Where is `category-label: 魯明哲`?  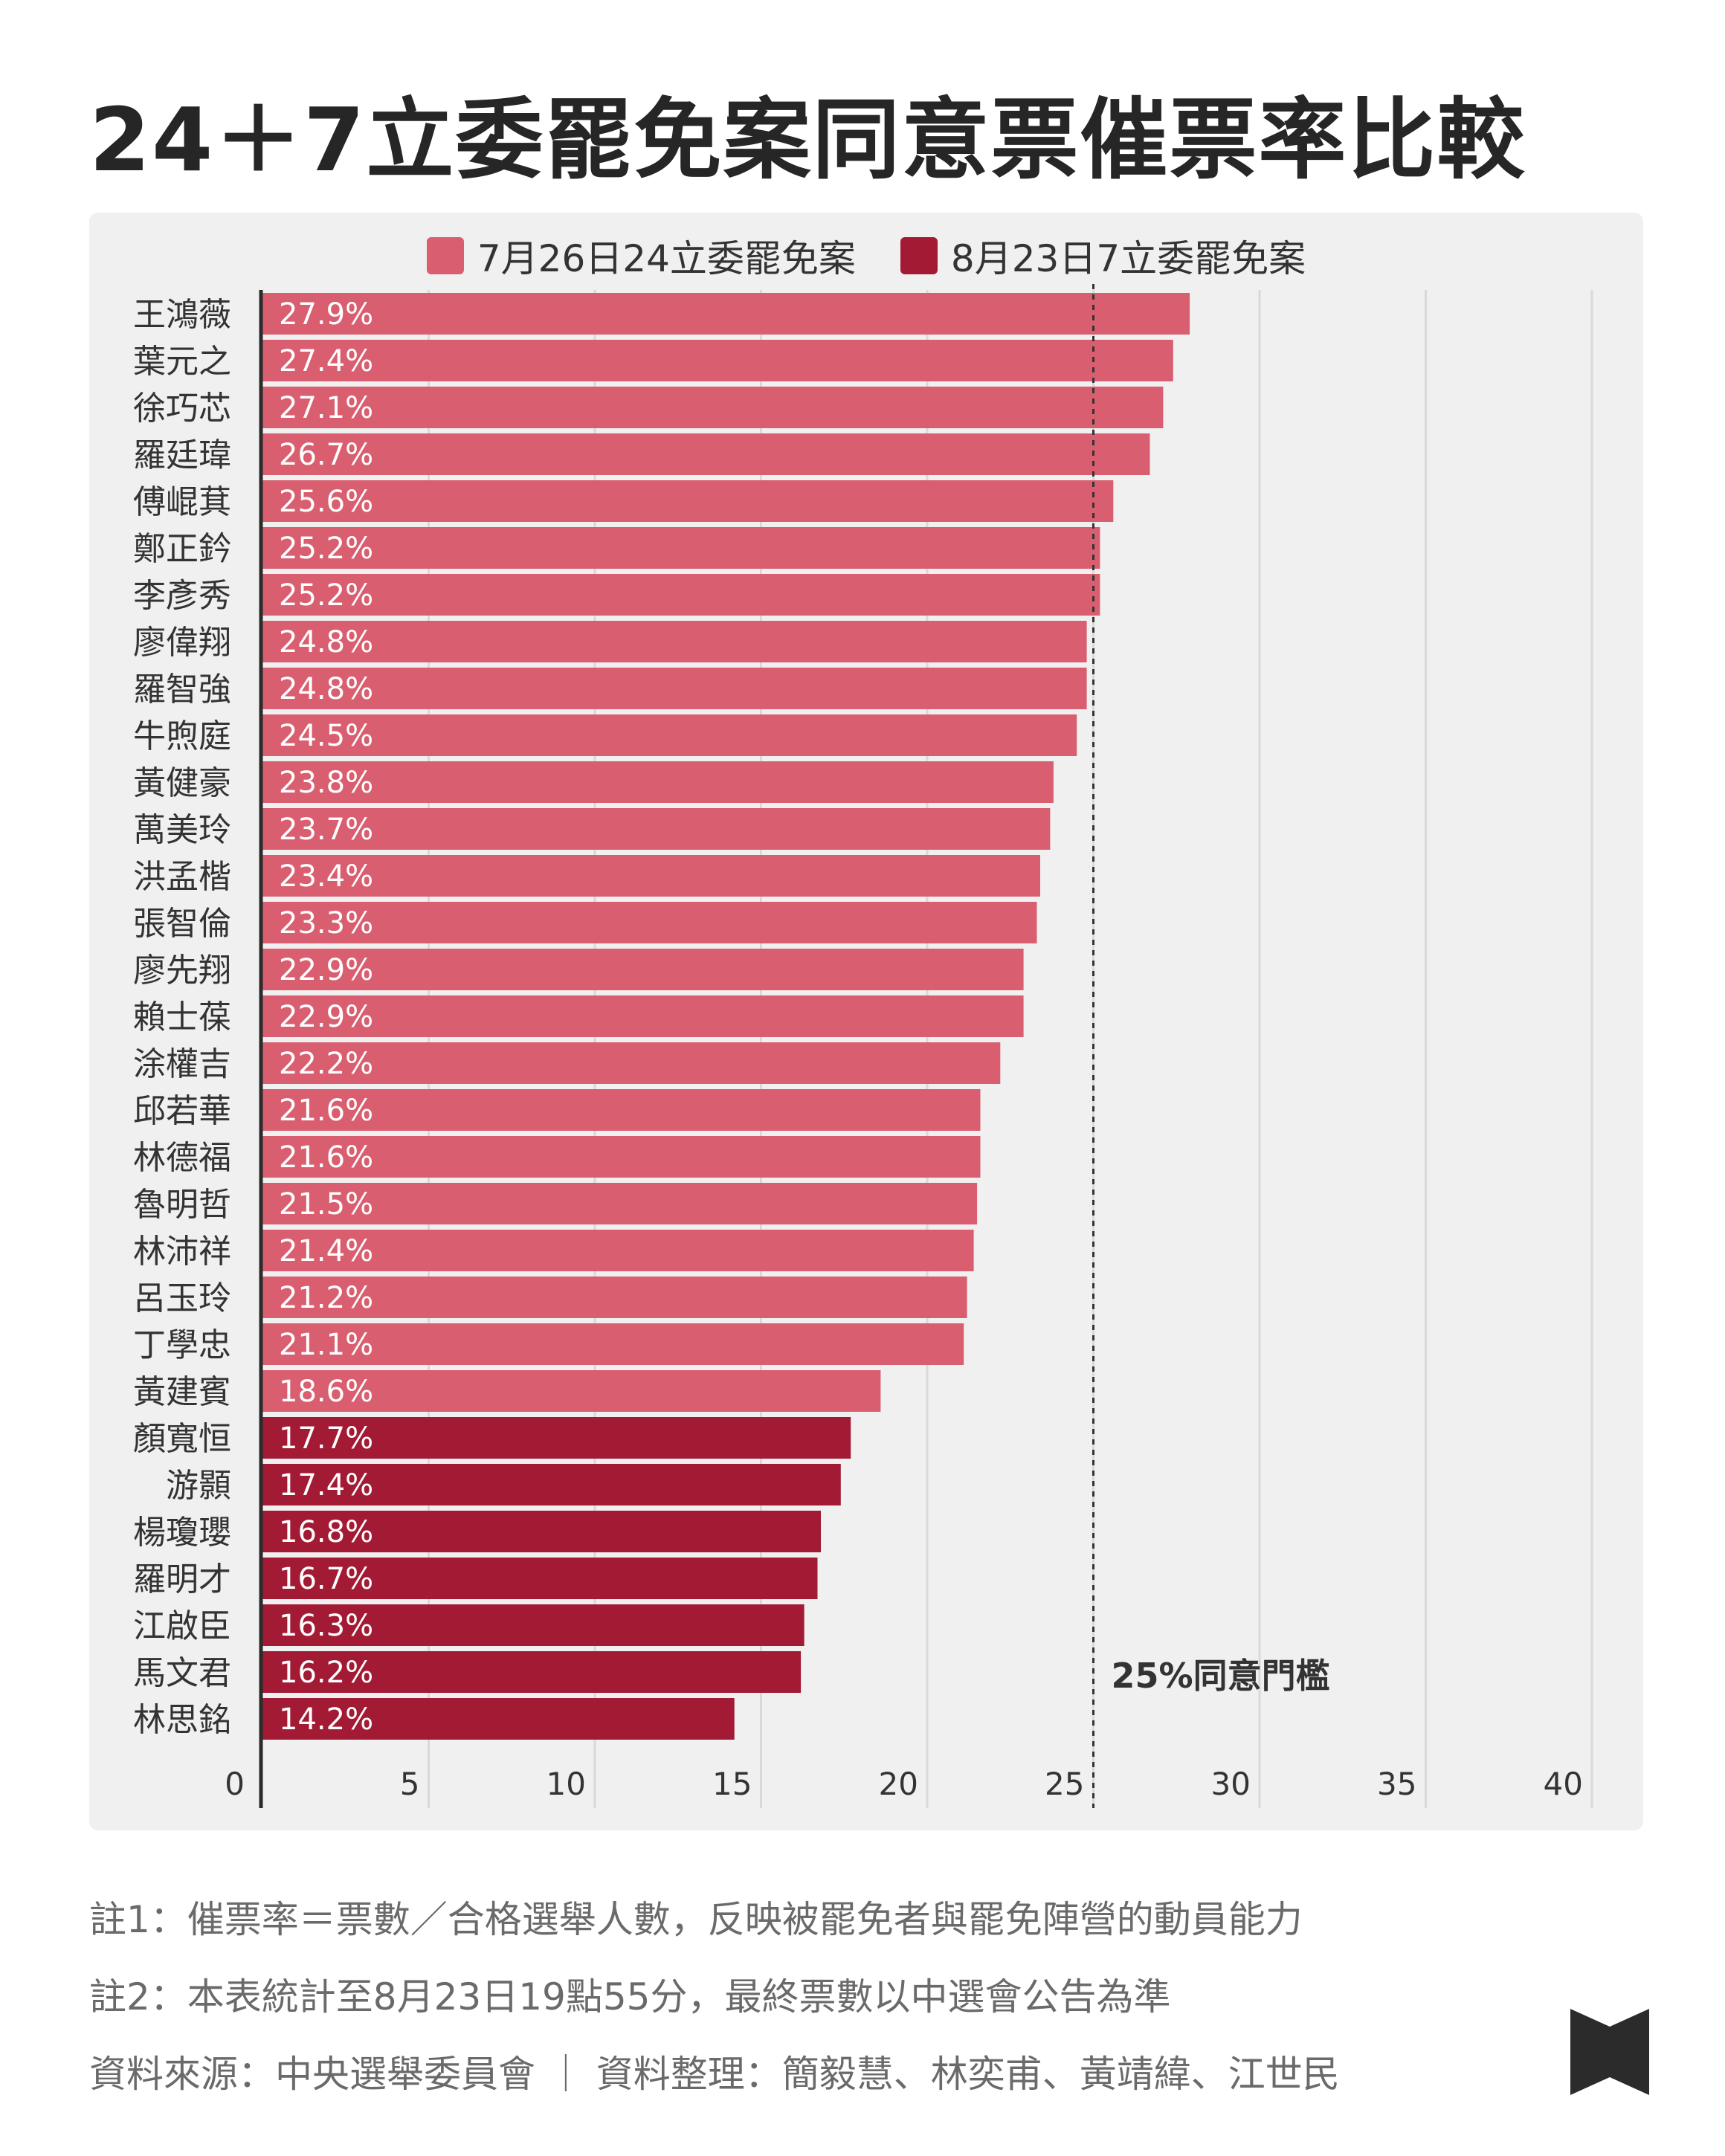 category-label: 魯明哲 is located at coordinates (182, 1205).